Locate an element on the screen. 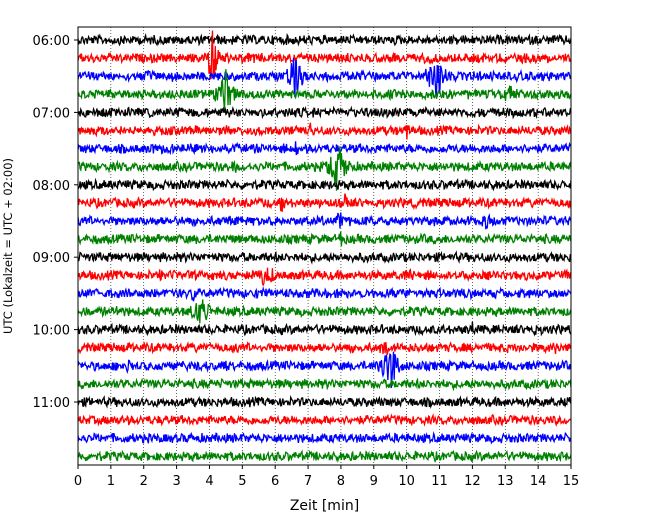  x-tick-label: 14 is located at coordinates (538, 481).